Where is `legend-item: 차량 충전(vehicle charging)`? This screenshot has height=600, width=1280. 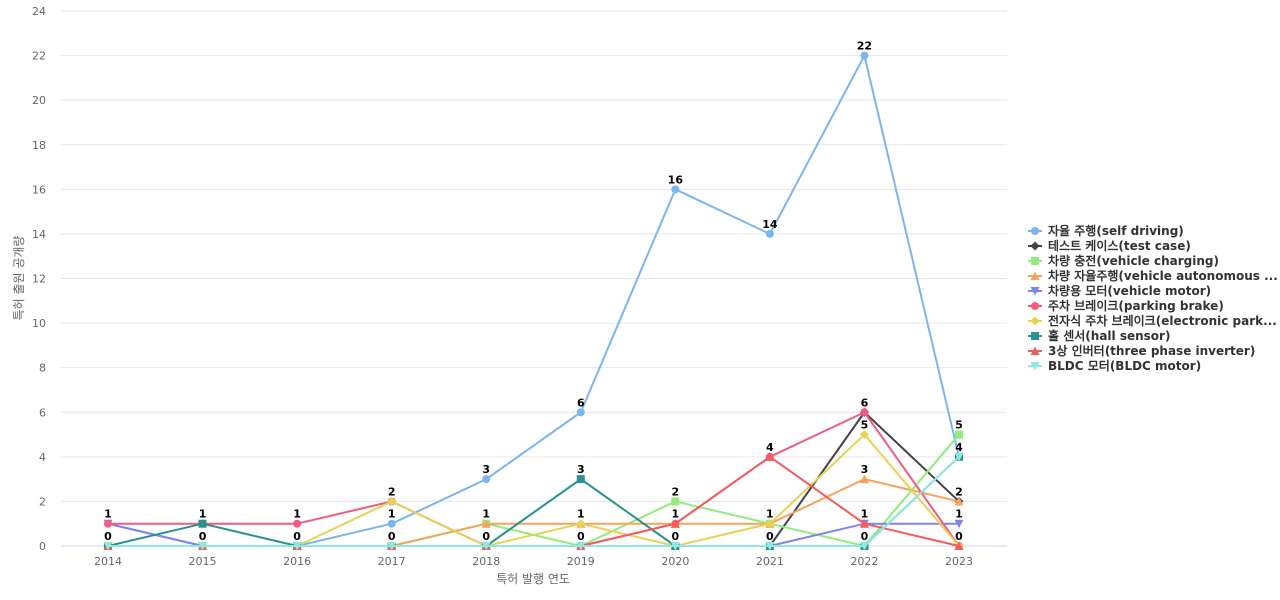
legend-item: 차량 충전(vehicle charging) is located at coordinates (1123, 260).